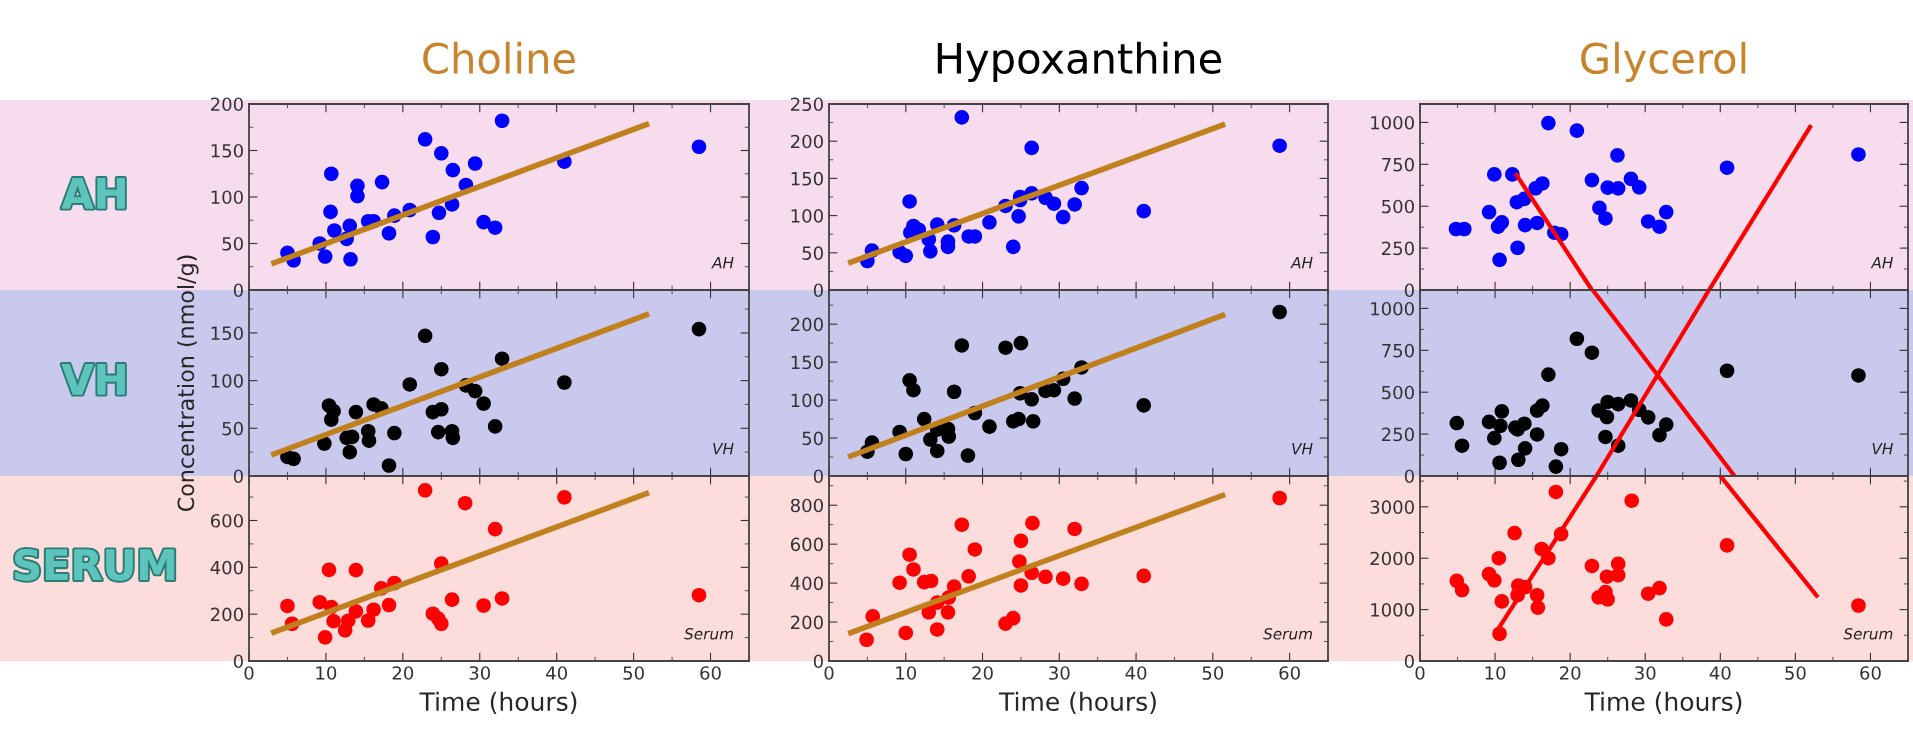 This screenshot has width=1913, height=738. What do you see at coordinates (95, 565) in the screenshot?
I see `text: SERUM` at bounding box center [95, 565].